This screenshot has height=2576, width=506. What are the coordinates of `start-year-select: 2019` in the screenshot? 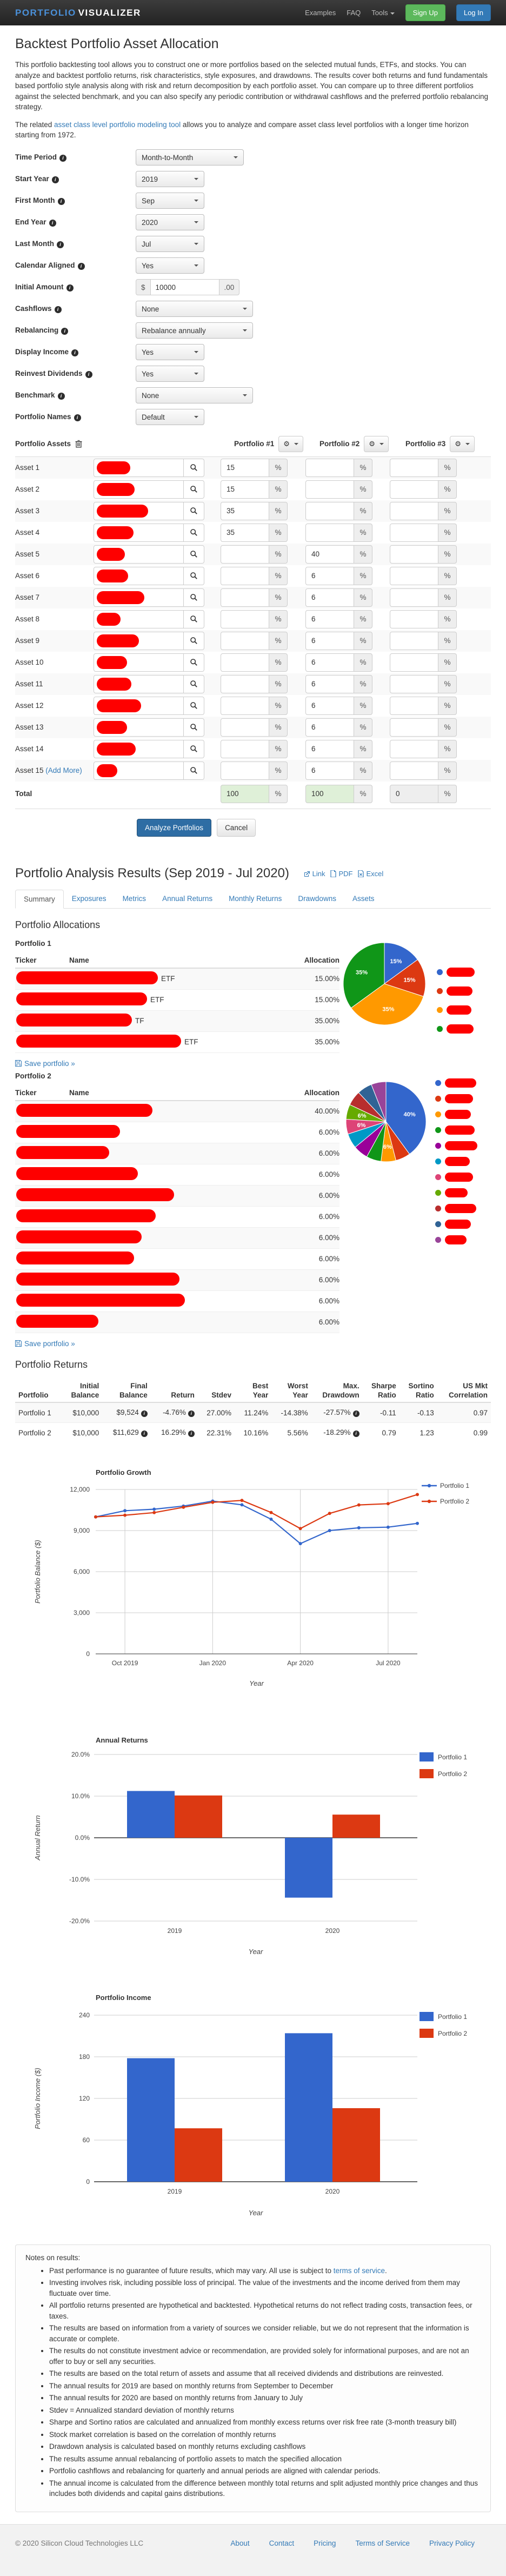 It's located at (170, 179).